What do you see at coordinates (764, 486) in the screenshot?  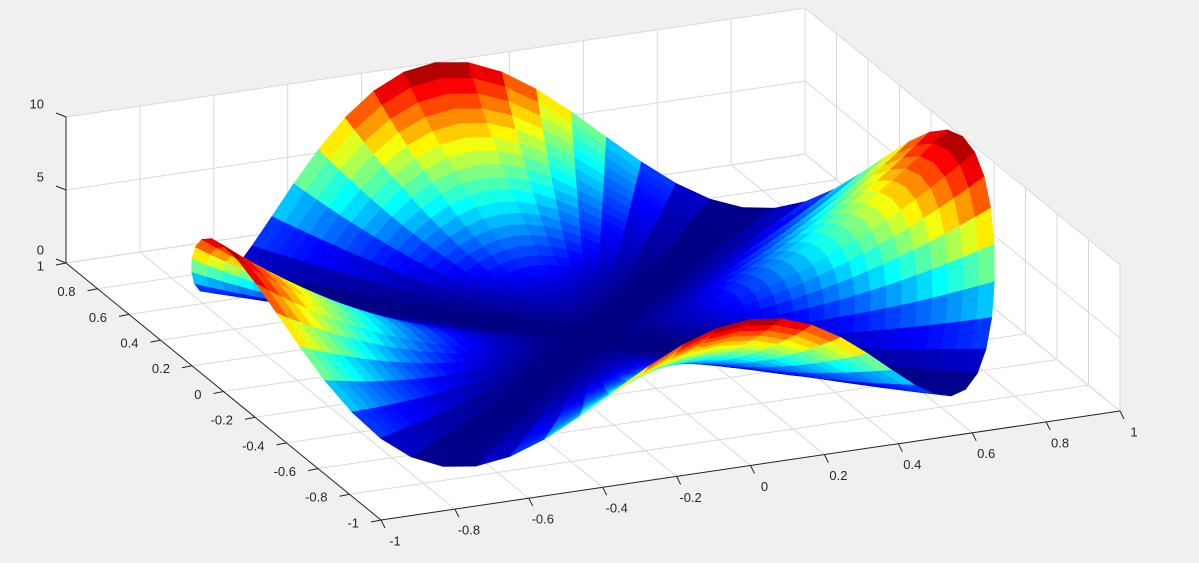 I see `x-tick-label: 0` at bounding box center [764, 486].